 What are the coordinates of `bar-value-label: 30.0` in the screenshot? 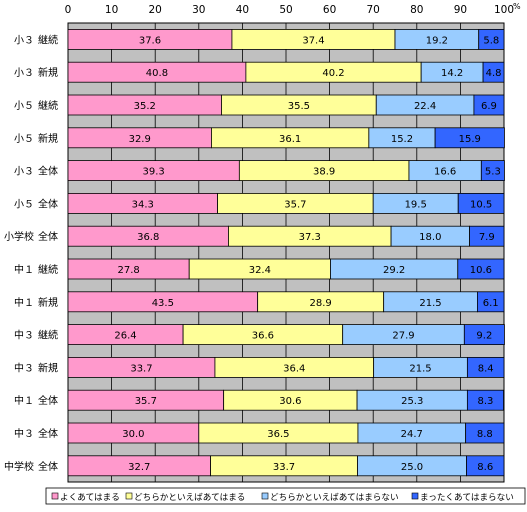 It's located at (133, 434).